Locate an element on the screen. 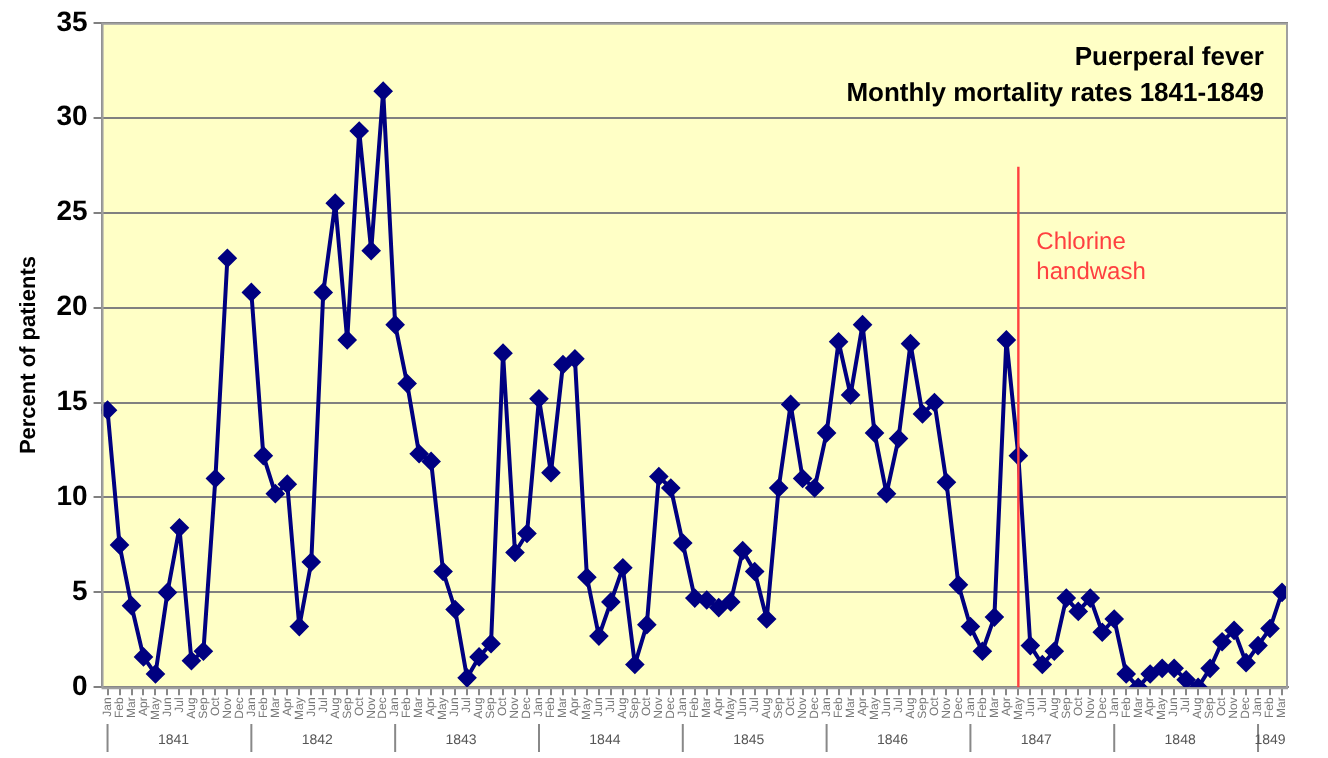  y-tick-label: 20 is located at coordinates (72, 305).